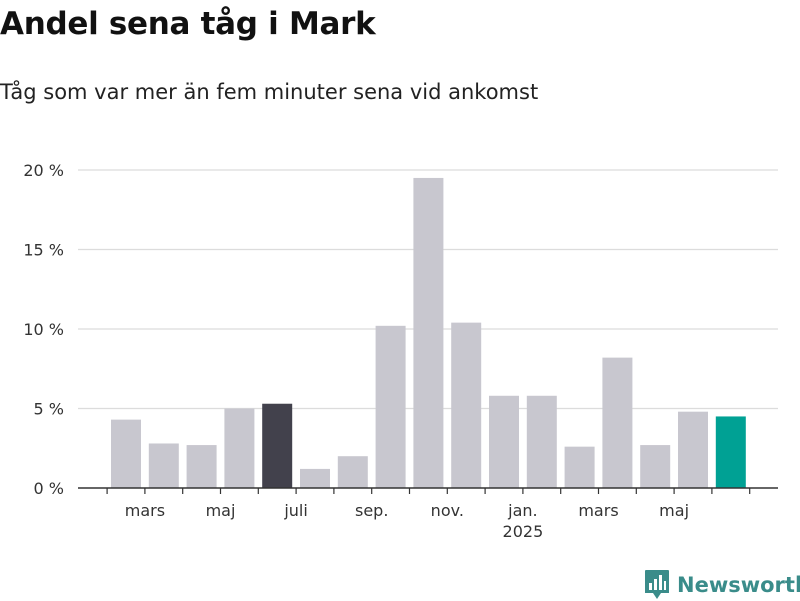  What do you see at coordinates (523, 531) in the screenshot?
I see `x-tick-year-label: 2025` at bounding box center [523, 531].